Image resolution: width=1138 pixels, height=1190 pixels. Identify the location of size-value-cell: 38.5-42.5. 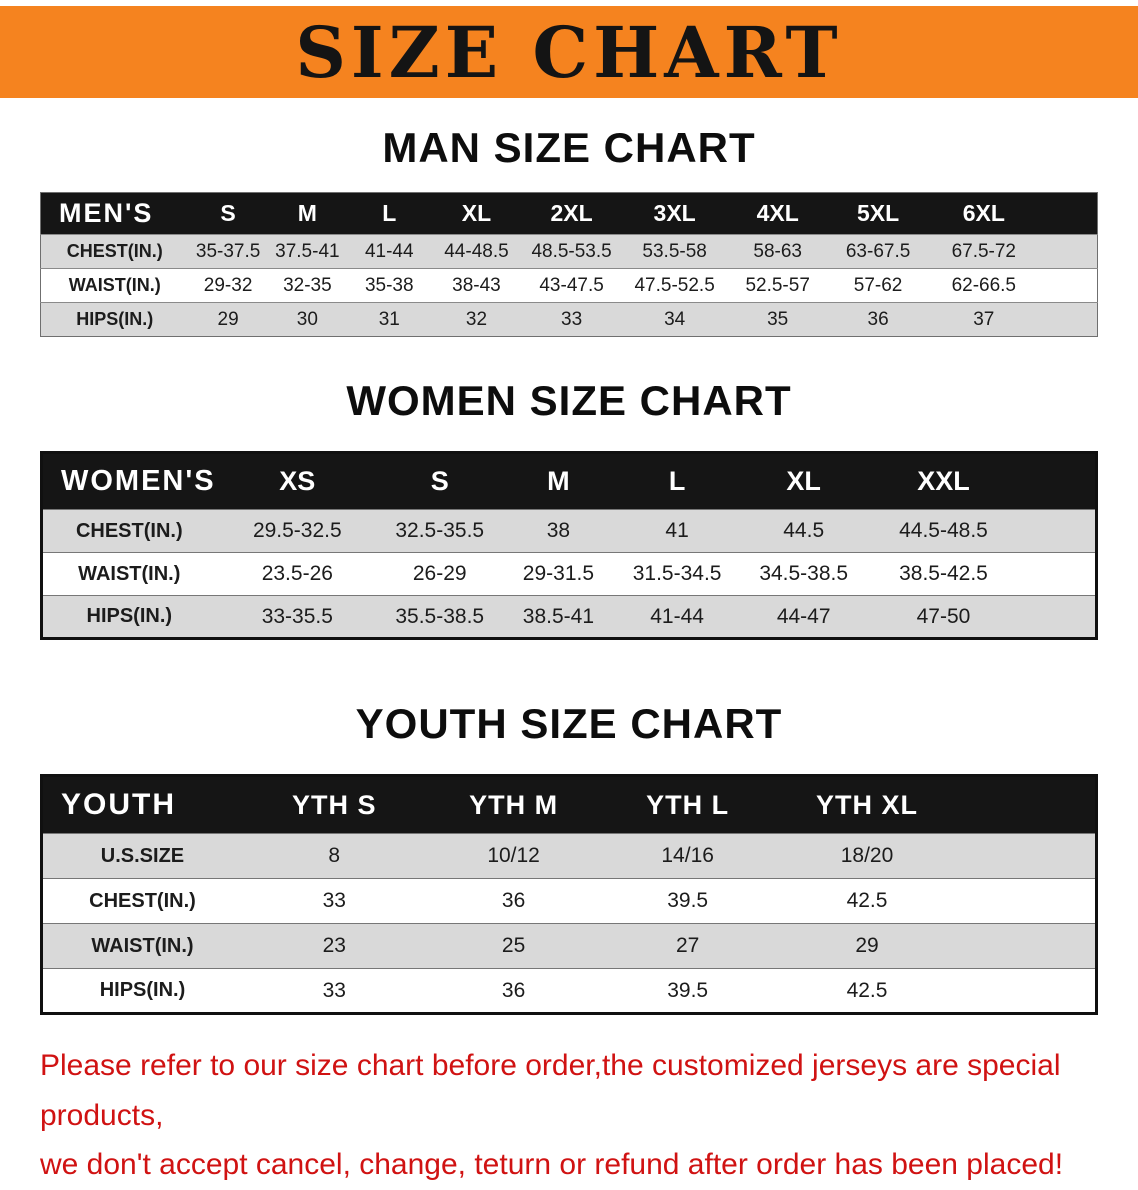
(943, 574).